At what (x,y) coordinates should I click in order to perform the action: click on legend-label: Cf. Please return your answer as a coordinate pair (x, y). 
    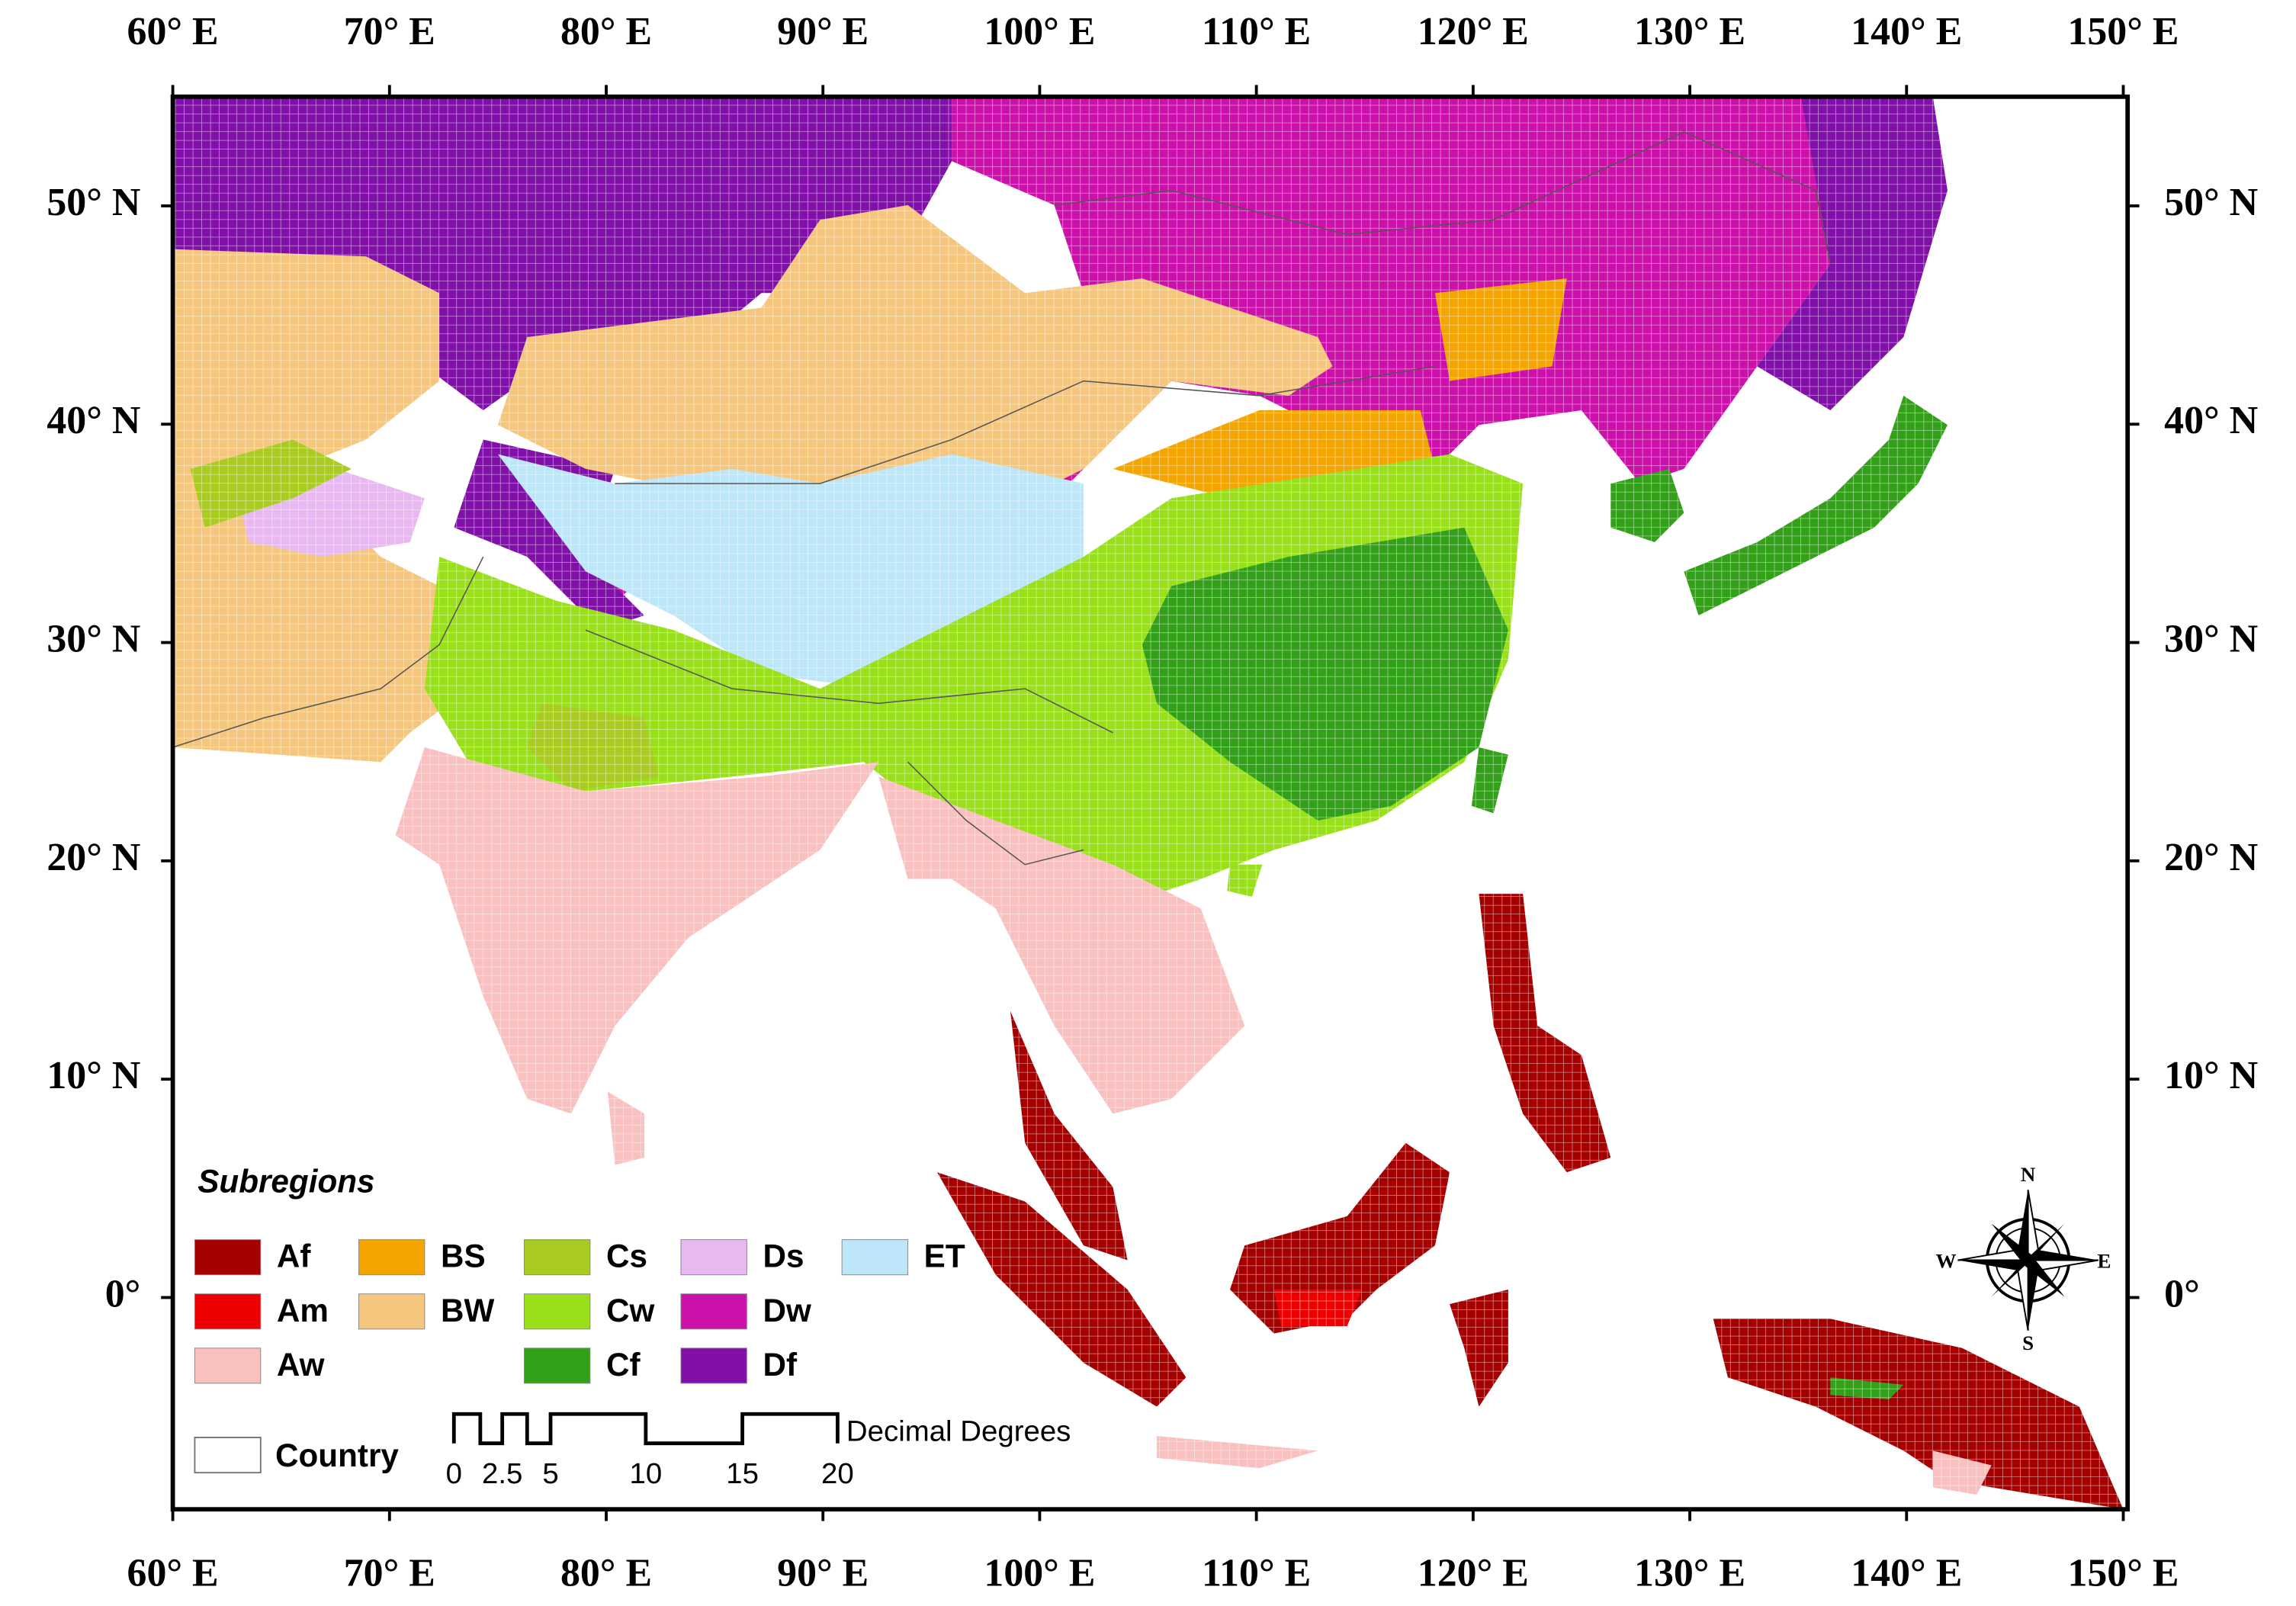
    Looking at the image, I should click on (623, 1365).